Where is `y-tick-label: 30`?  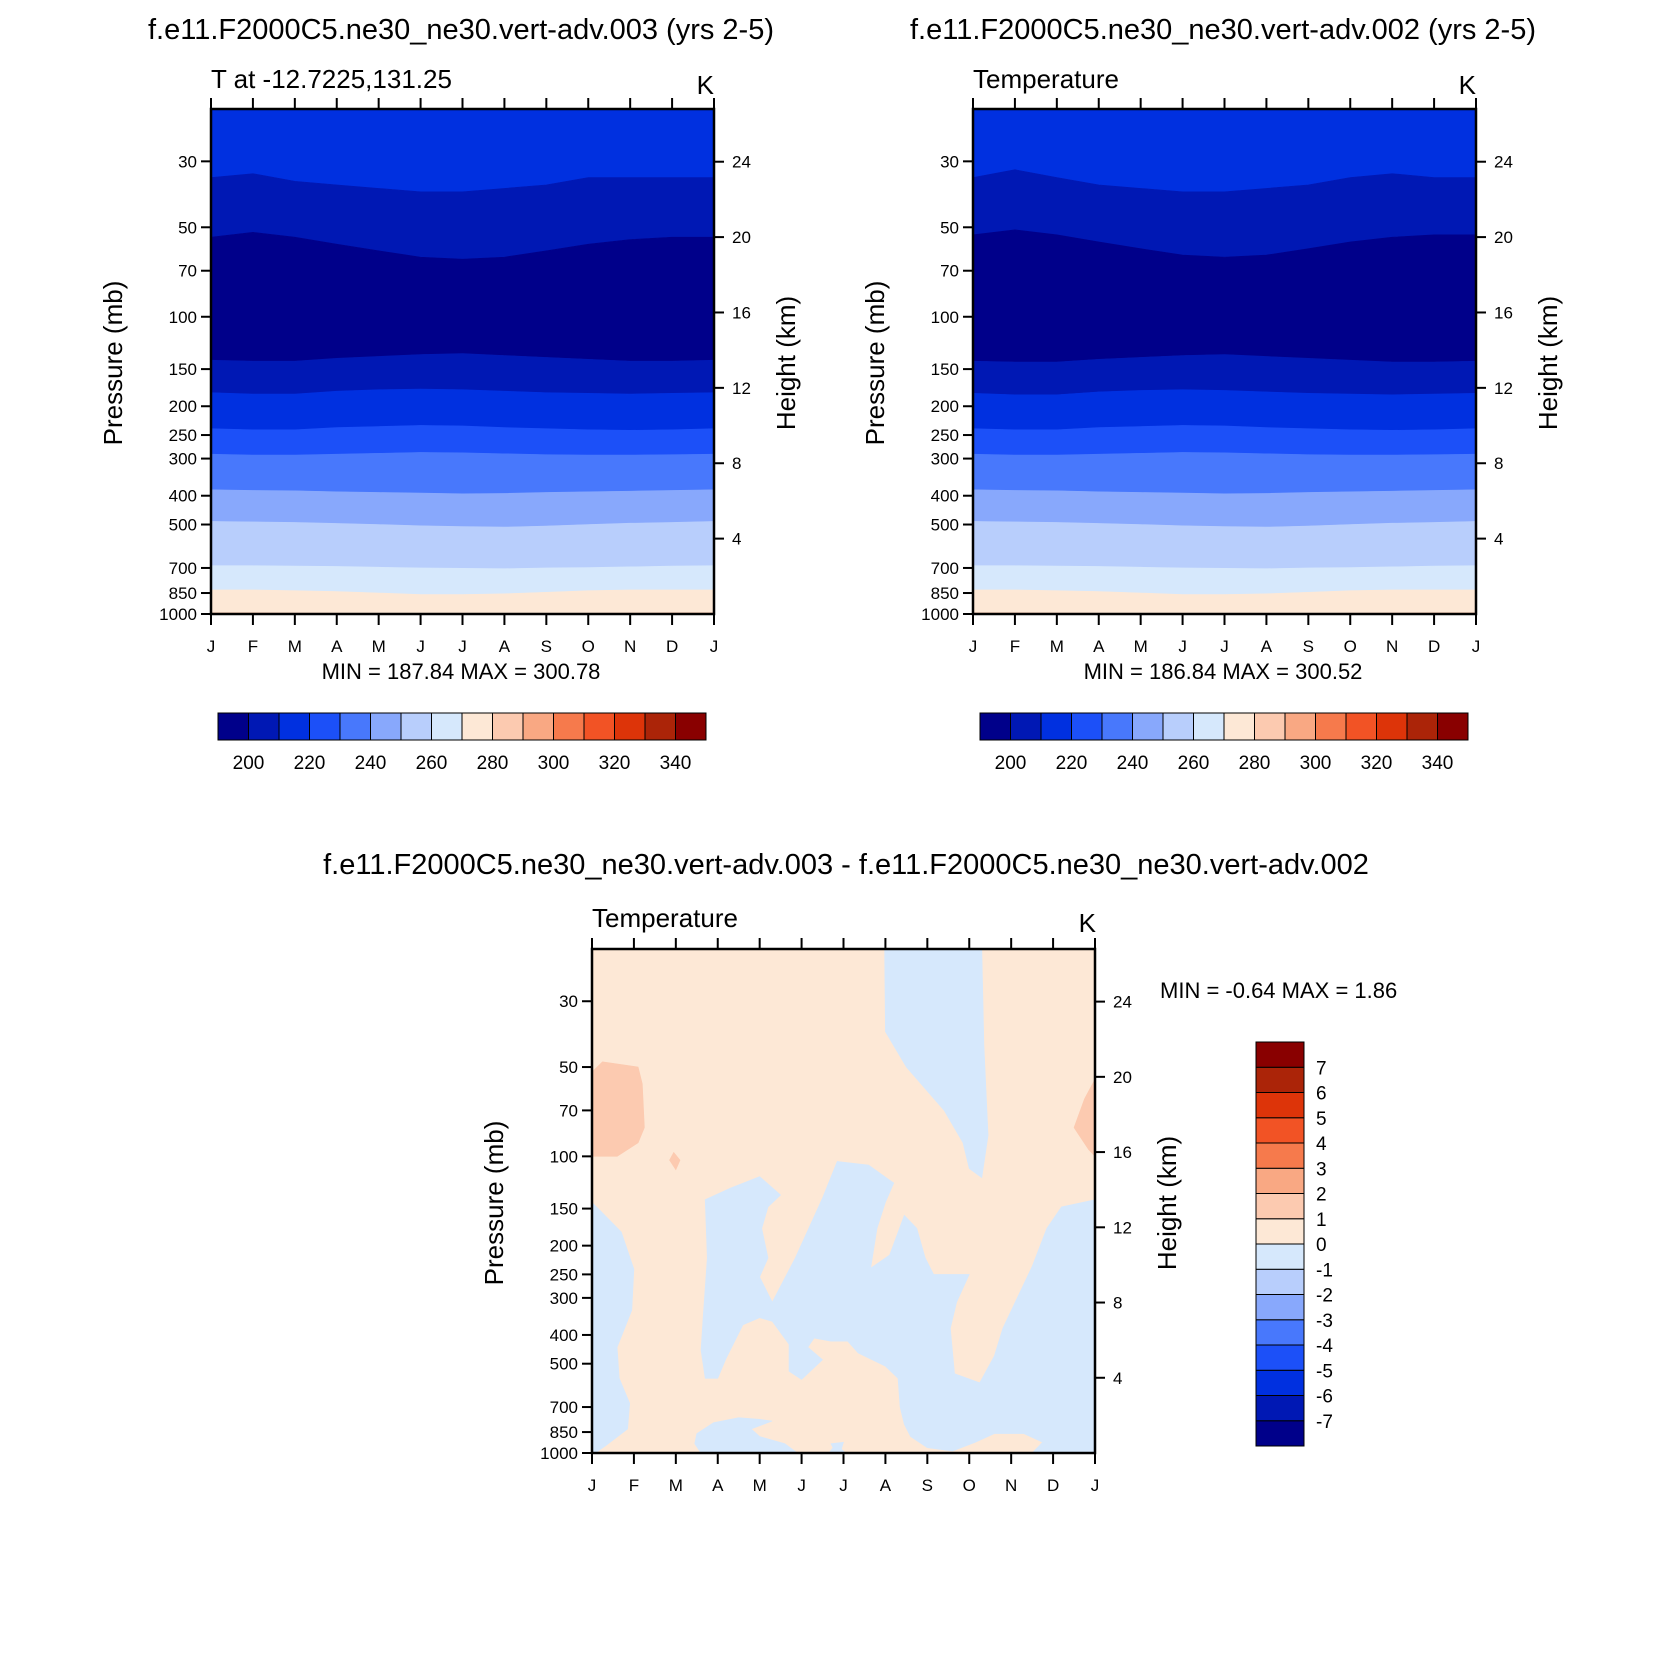 y-tick-label: 30 is located at coordinates (568, 1001).